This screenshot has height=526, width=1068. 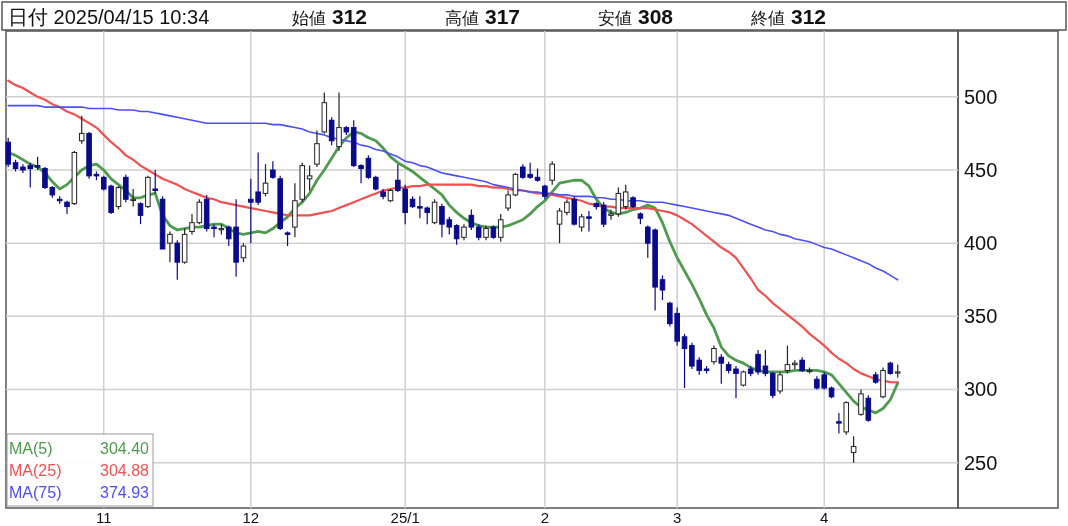 I want to click on y-tick-label: 450, so click(x=981, y=170).